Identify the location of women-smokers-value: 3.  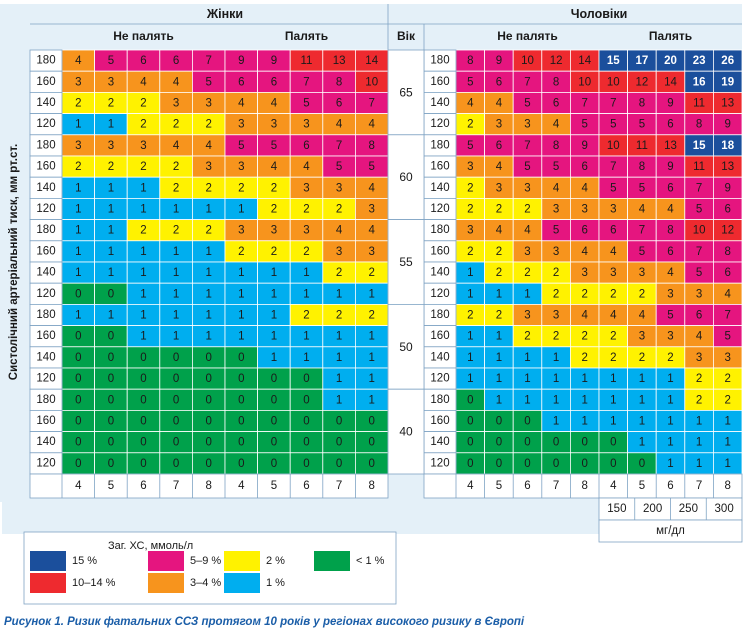
(274, 231).